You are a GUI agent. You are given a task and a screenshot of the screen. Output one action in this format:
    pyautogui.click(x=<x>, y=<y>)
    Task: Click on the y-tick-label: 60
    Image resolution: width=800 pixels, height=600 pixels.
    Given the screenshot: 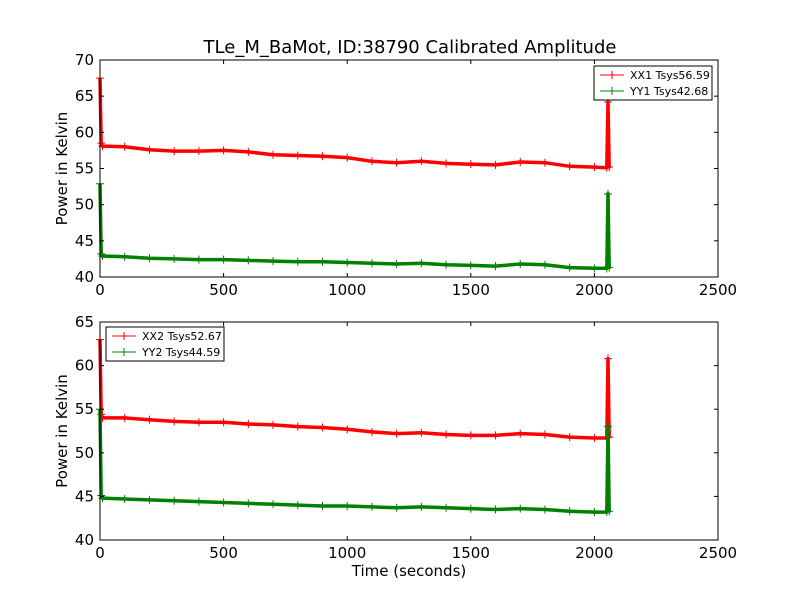 What is the action you would take?
    pyautogui.click(x=84, y=132)
    